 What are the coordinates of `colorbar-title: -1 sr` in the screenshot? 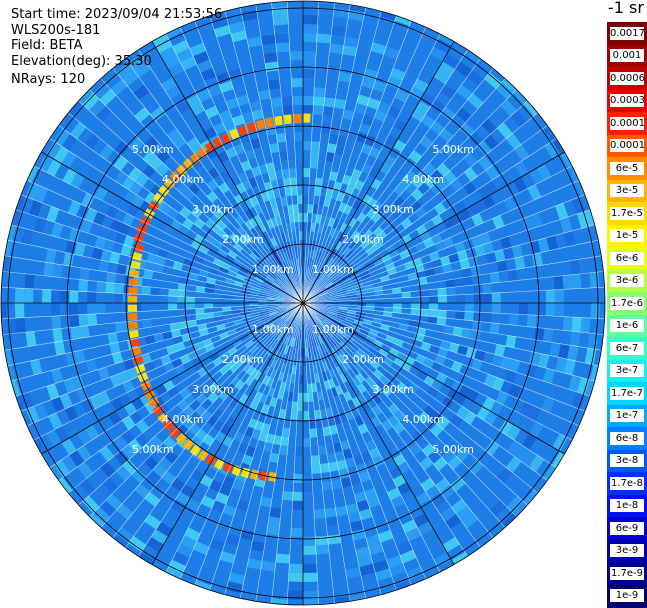 It's located at (626, 8).